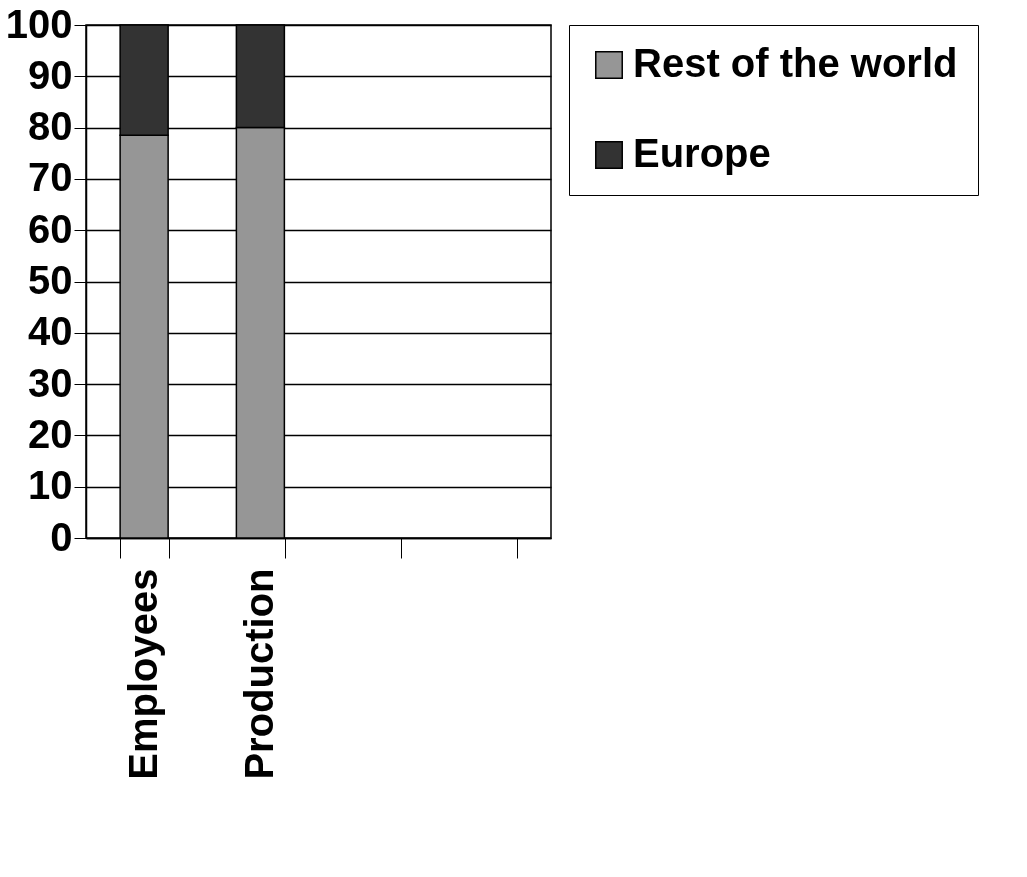 The width and height of the screenshot is (1027, 877). I want to click on y-tick-label: 0, so click(61, 536).